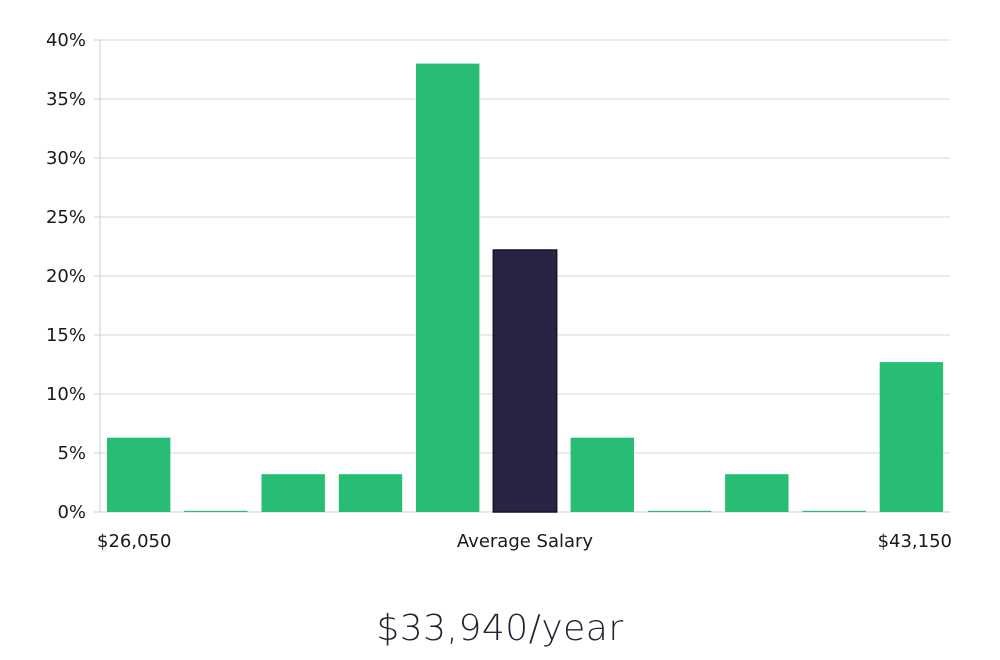  I want to click on y-tick-label: 20%, so click(66, 276).